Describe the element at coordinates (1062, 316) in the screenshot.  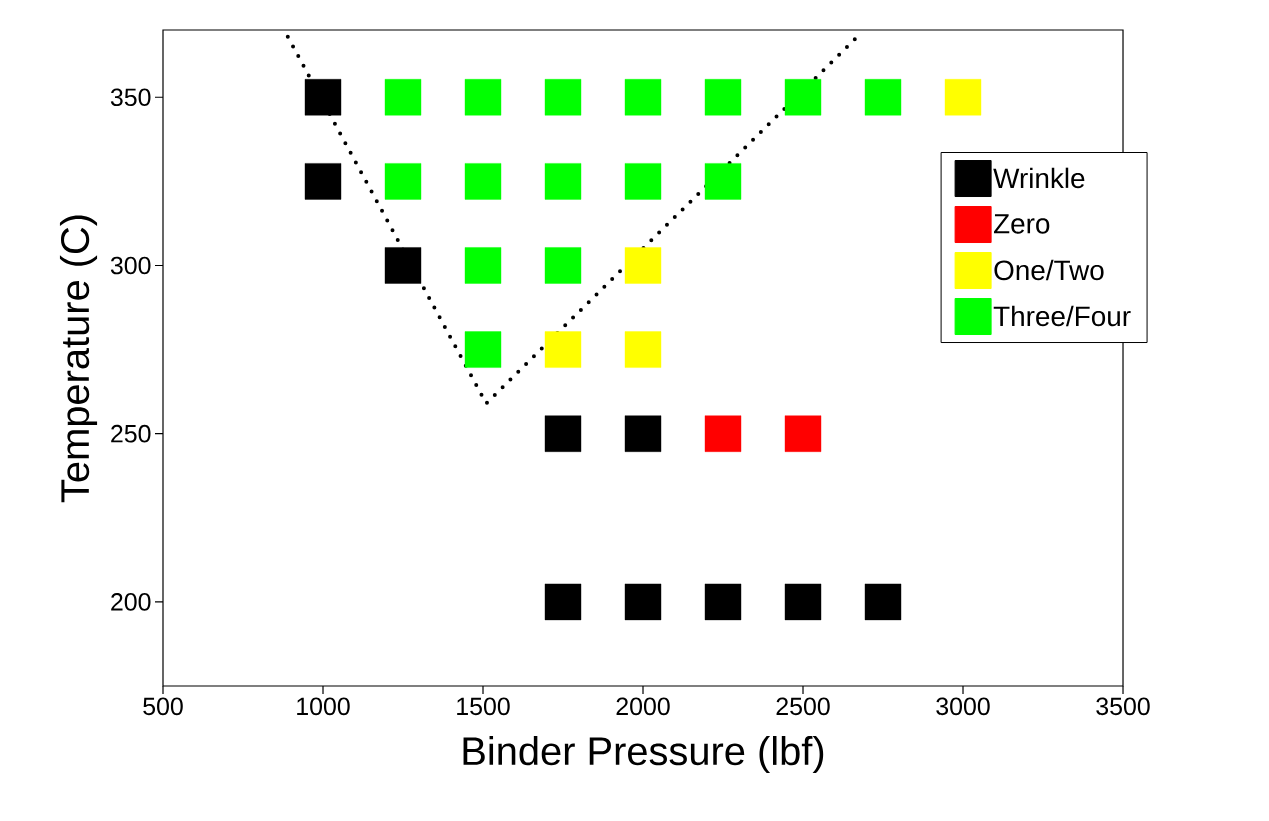
I see `legend-label: Three/Four` at that location.